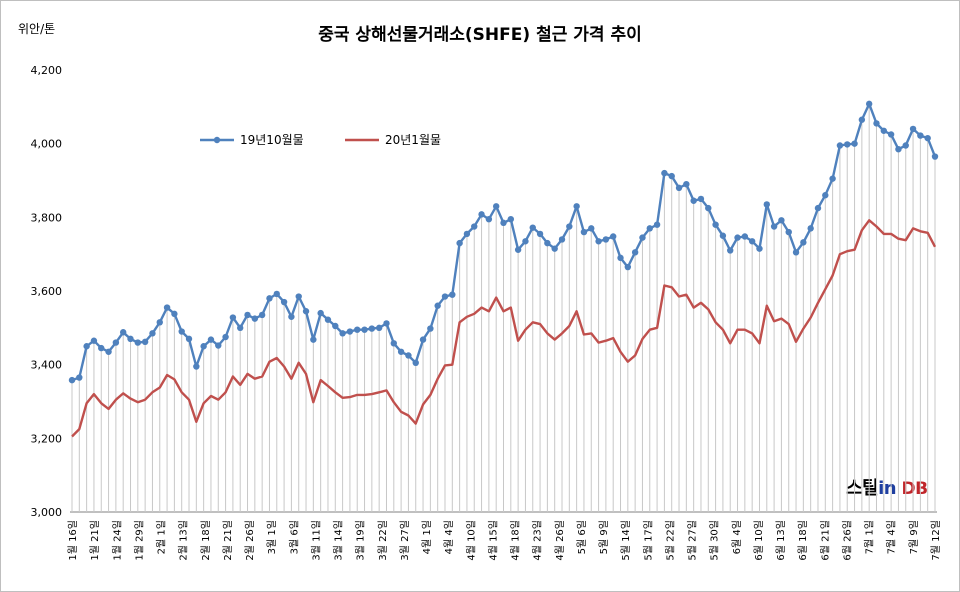  I want to click on x-tick-label: 1월 21일, so click(95, 540).